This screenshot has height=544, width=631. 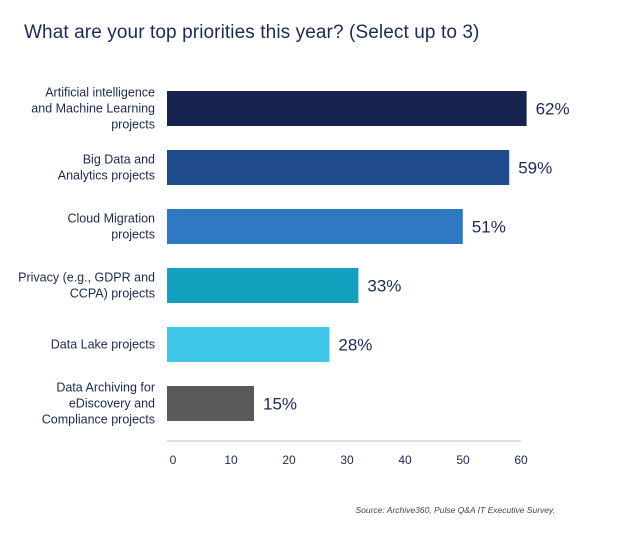 What do you see at coordinates (231, 460) in the screenshot?
I see `x-tick-10: 10` at bounding box center [231, 460].